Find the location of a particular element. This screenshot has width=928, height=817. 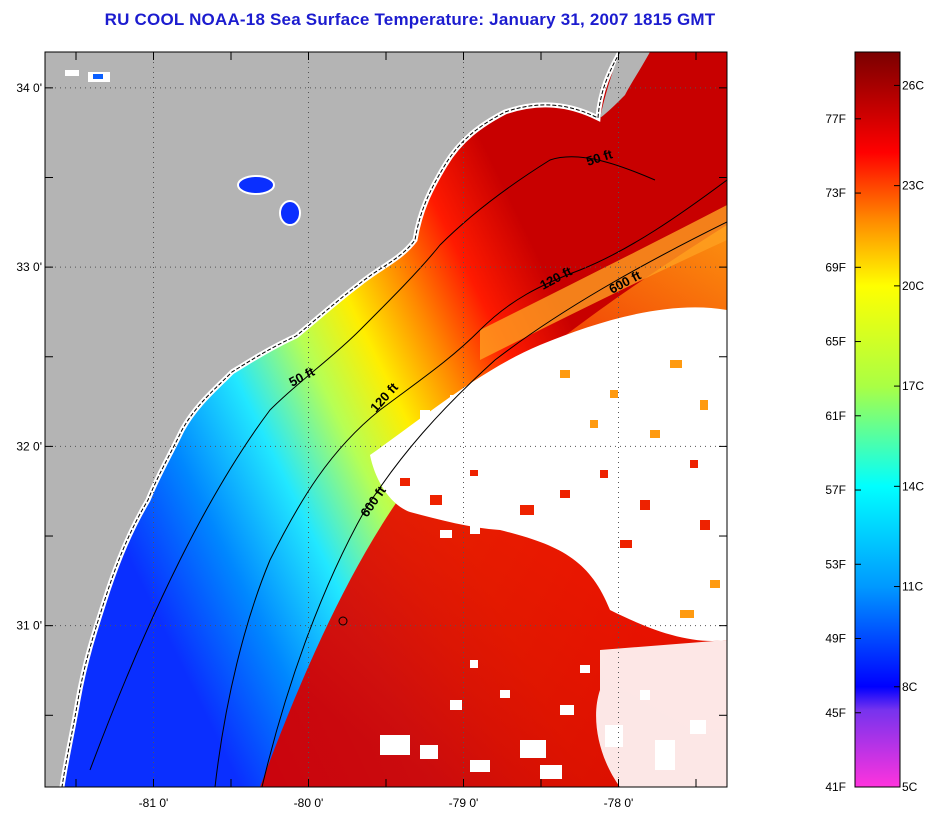

lon-tick-label: -78 0' is located at coordinates (619, 803).